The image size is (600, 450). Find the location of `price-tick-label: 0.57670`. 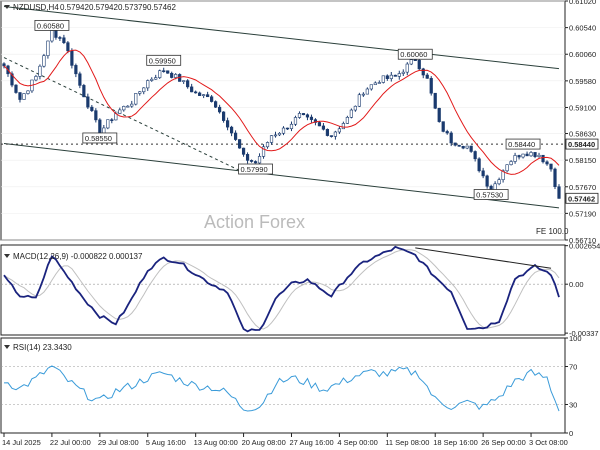

price-tick-label: 0.57670 is located at coordinates (582, 187).